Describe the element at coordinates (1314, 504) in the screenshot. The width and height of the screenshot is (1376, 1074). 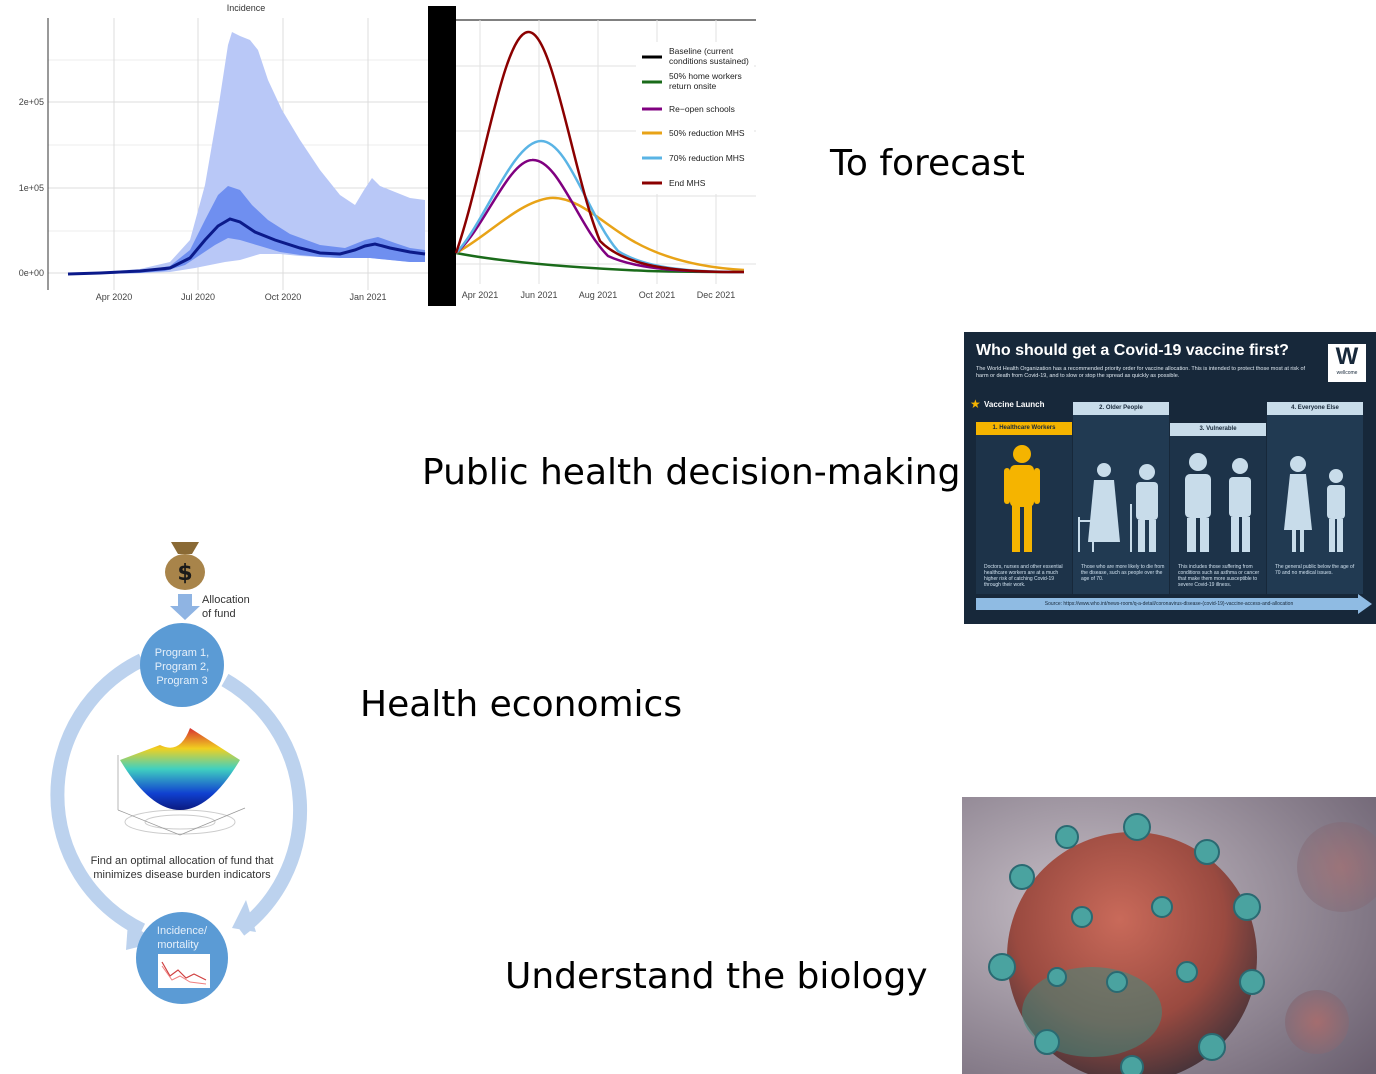
I see `everyone-else-figures` at that location.